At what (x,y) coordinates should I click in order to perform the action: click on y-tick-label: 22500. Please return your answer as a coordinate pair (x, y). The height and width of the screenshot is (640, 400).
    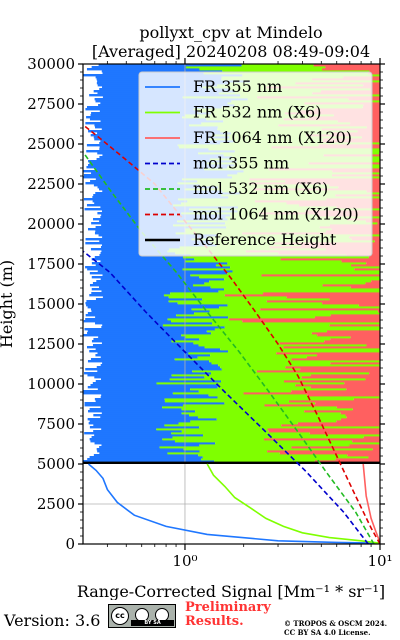
    Looking at the image, I should click on (51, 184).